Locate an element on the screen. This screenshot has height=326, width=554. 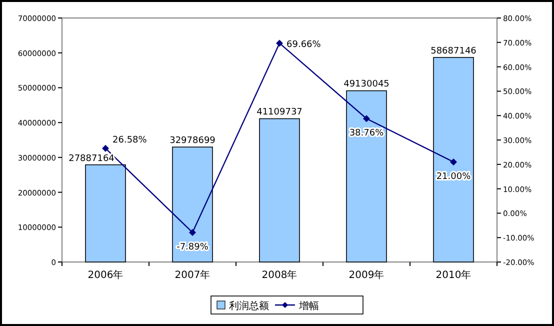
data-label: 32978699 is located at coordinates (193, 141).